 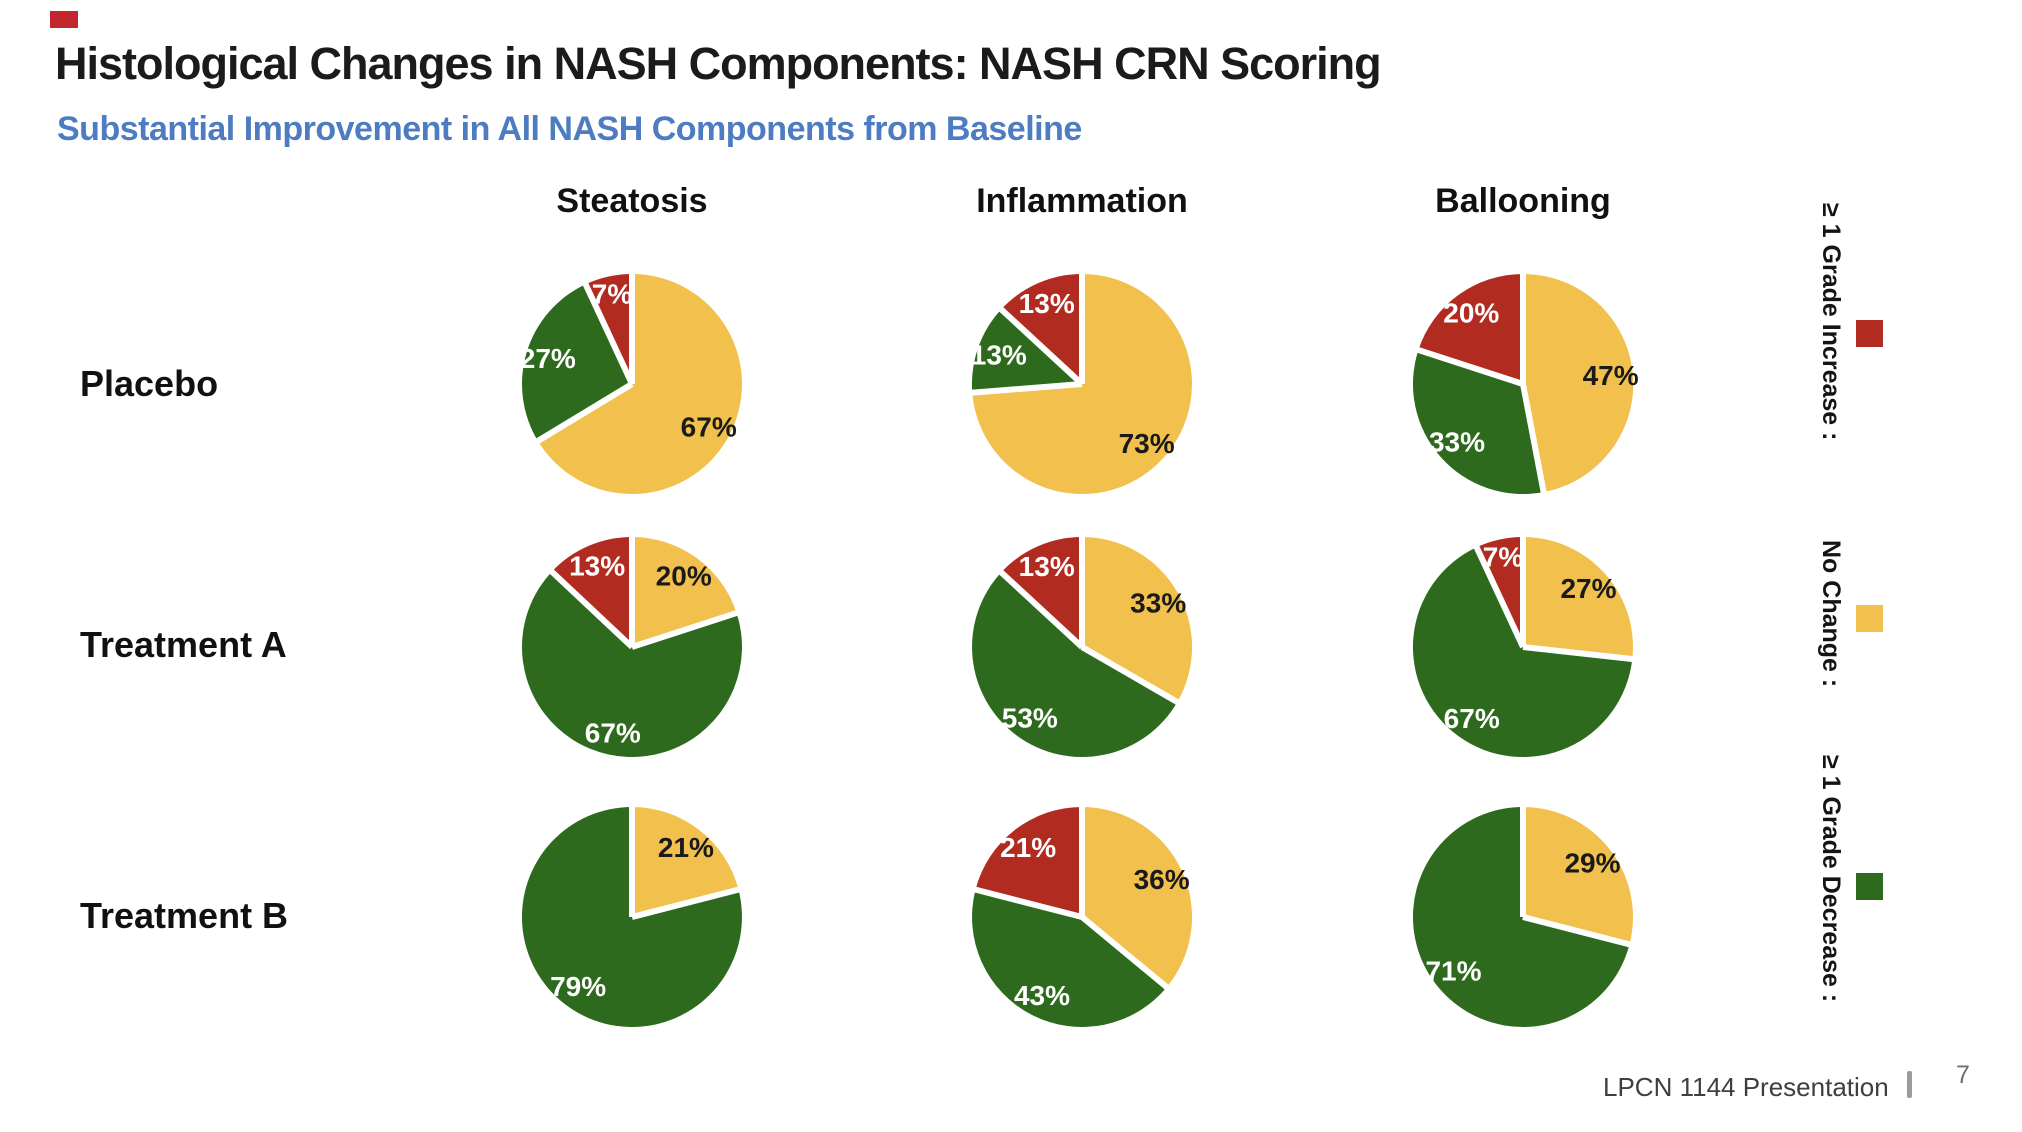 I want to click on column-header-ballooning: Ballooning, so click(x=1523, y=201).